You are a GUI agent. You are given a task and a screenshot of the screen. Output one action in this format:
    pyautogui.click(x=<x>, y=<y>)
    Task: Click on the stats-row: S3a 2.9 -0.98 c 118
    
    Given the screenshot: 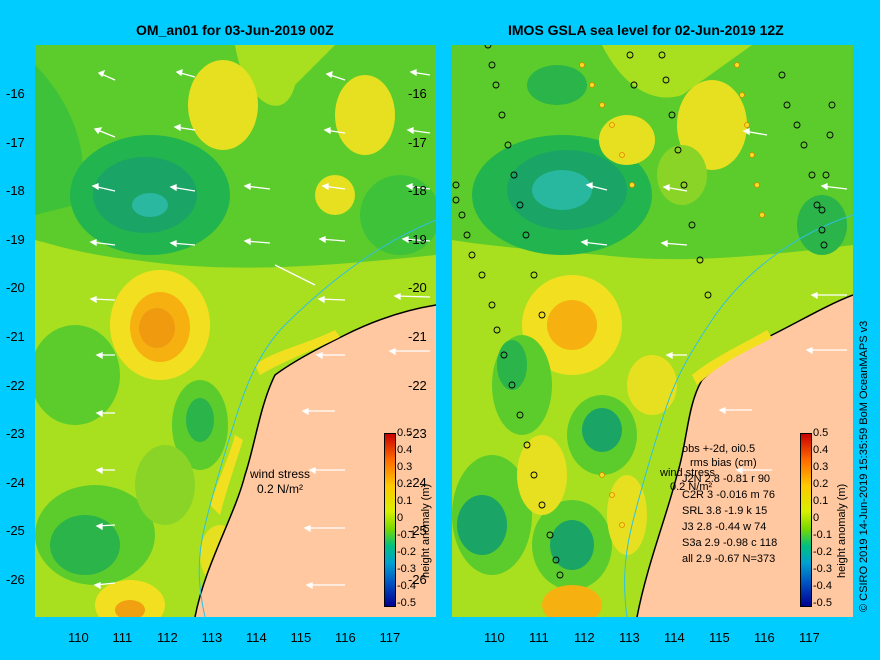 What is the action you would take?
    pyautogui.click(x=730, y=543)
    